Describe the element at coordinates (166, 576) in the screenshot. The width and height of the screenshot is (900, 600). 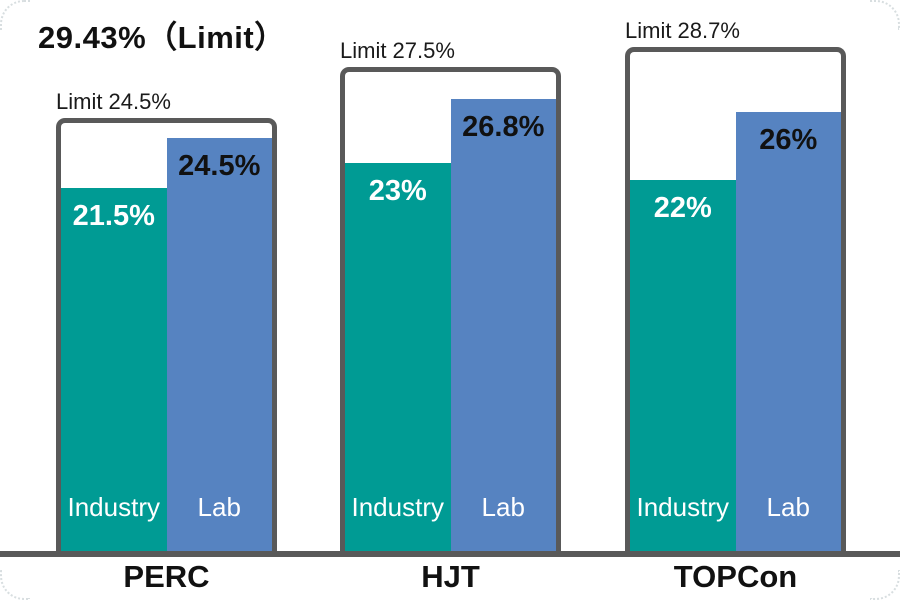
I see `category-label: PERC` at that location.